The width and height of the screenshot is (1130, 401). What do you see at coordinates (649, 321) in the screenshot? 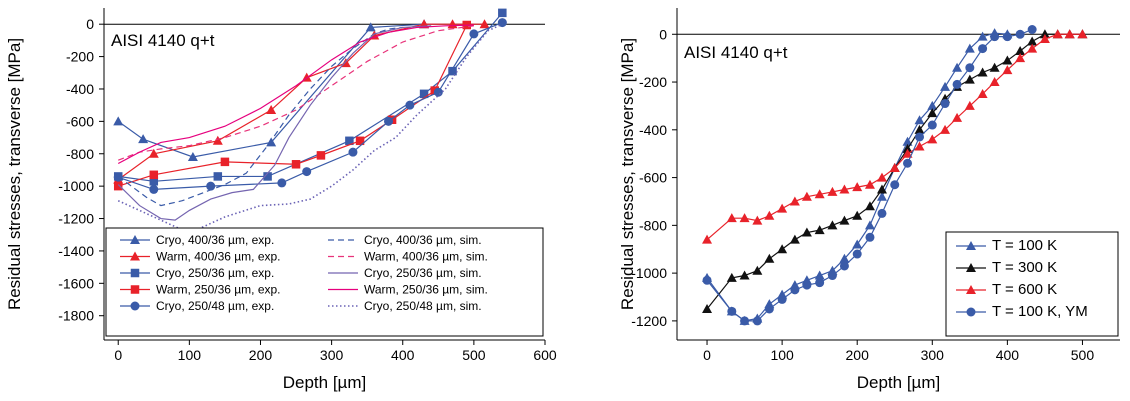
I see `y-tick-label: -1200` at bounding box center [649, 321].